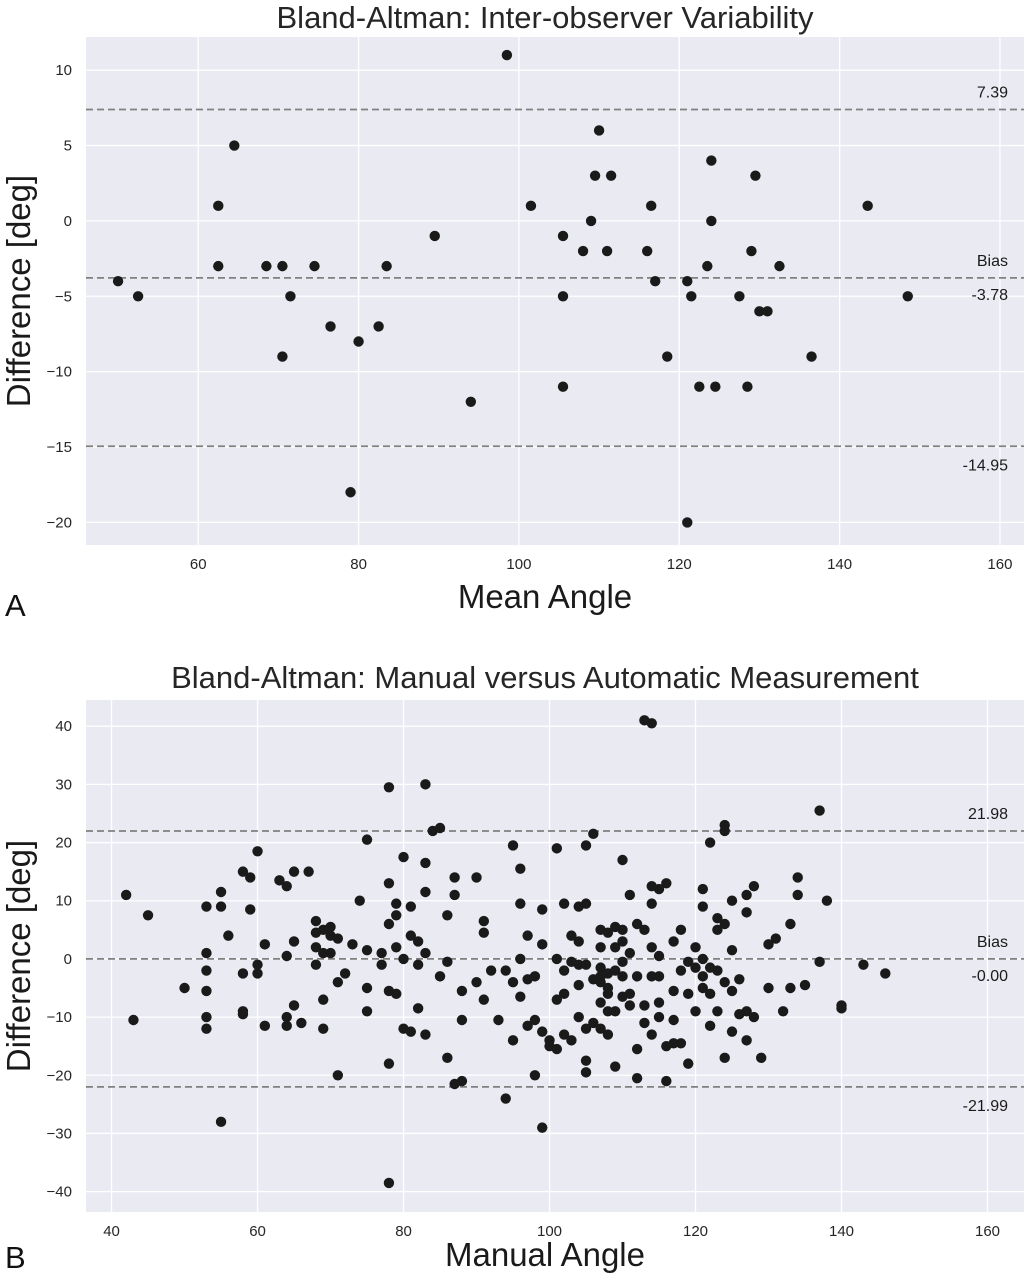  What do you see at coordinates (63, 296) in the screenshot?
I see `y-tick-label: −5` at bounding box center [63, 296].